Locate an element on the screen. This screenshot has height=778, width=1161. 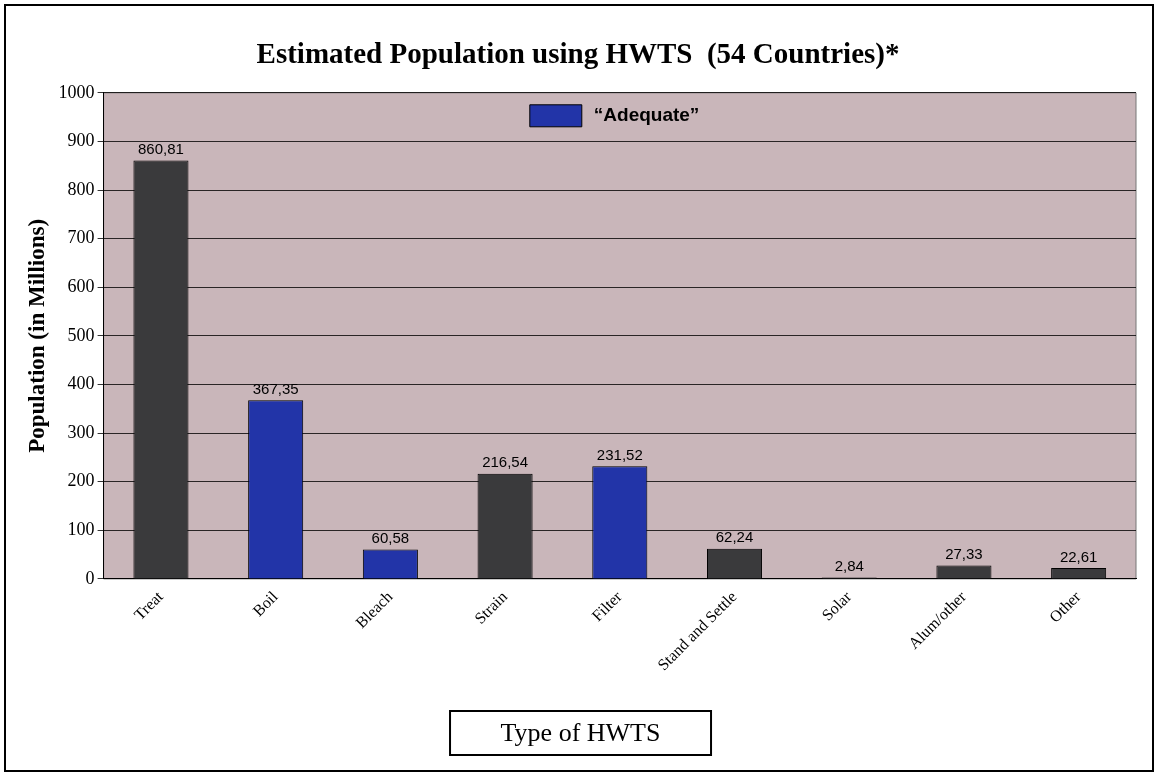
y-tick-label: 1000 is located at coordinates (76, 91).